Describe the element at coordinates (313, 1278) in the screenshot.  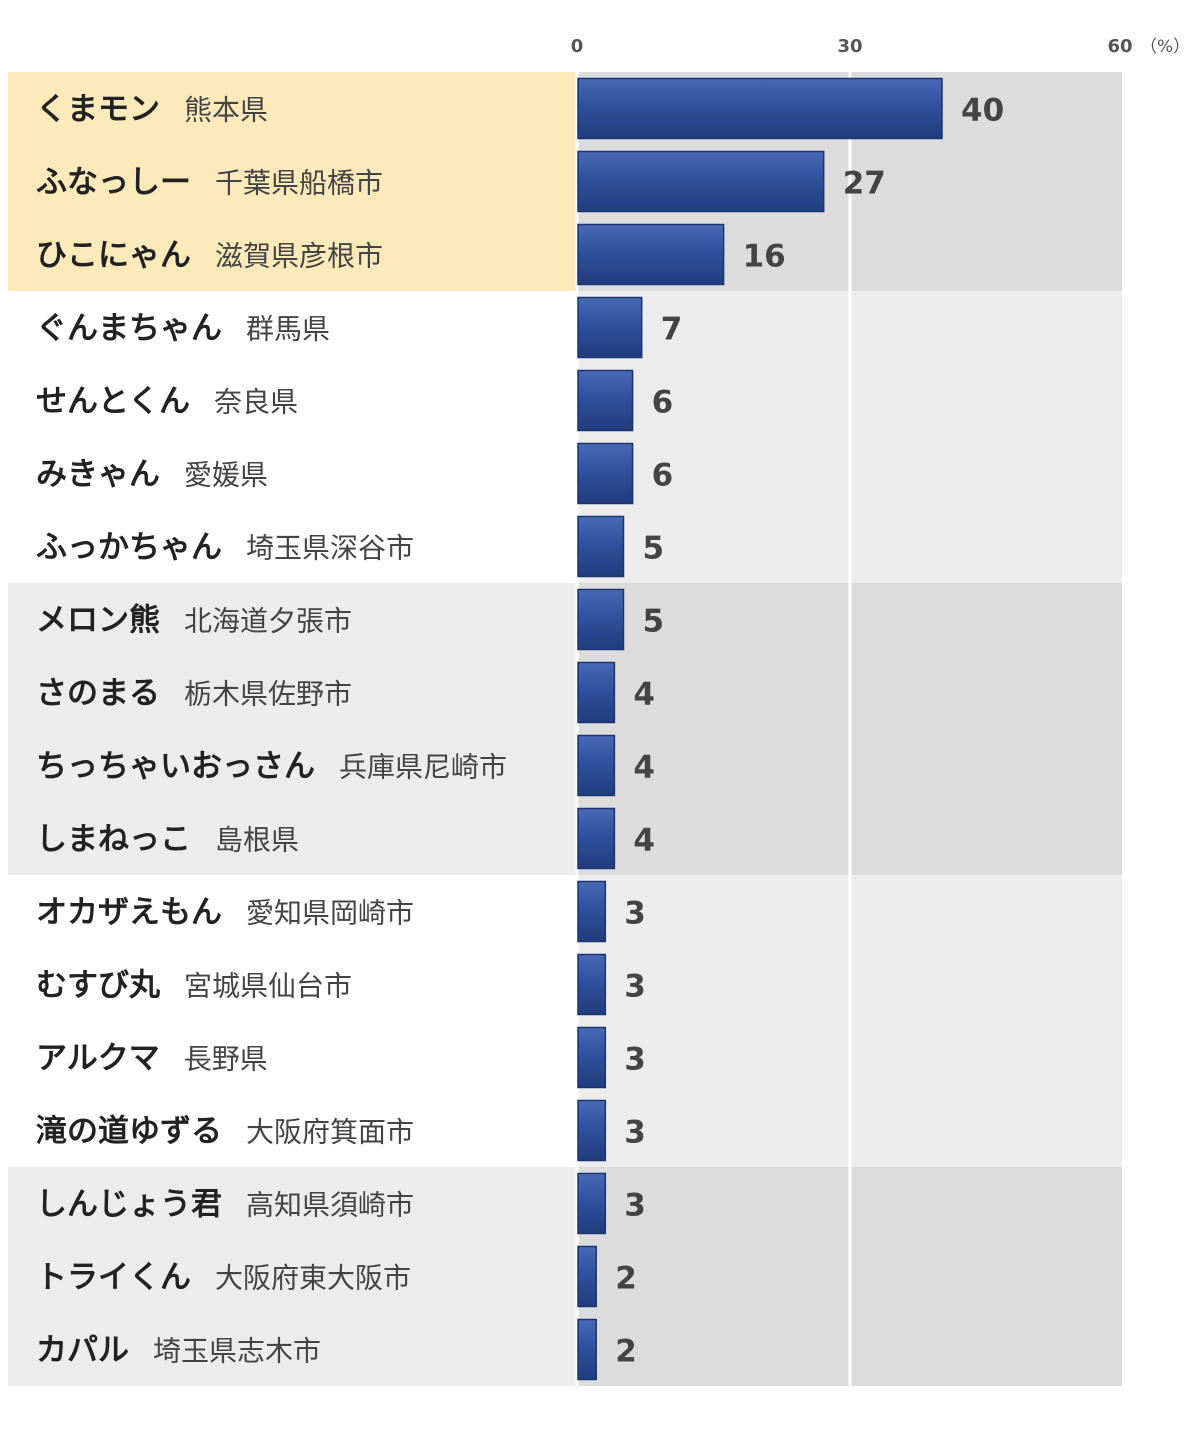
I see `category-region: 大阪府東大阪市` at that location.